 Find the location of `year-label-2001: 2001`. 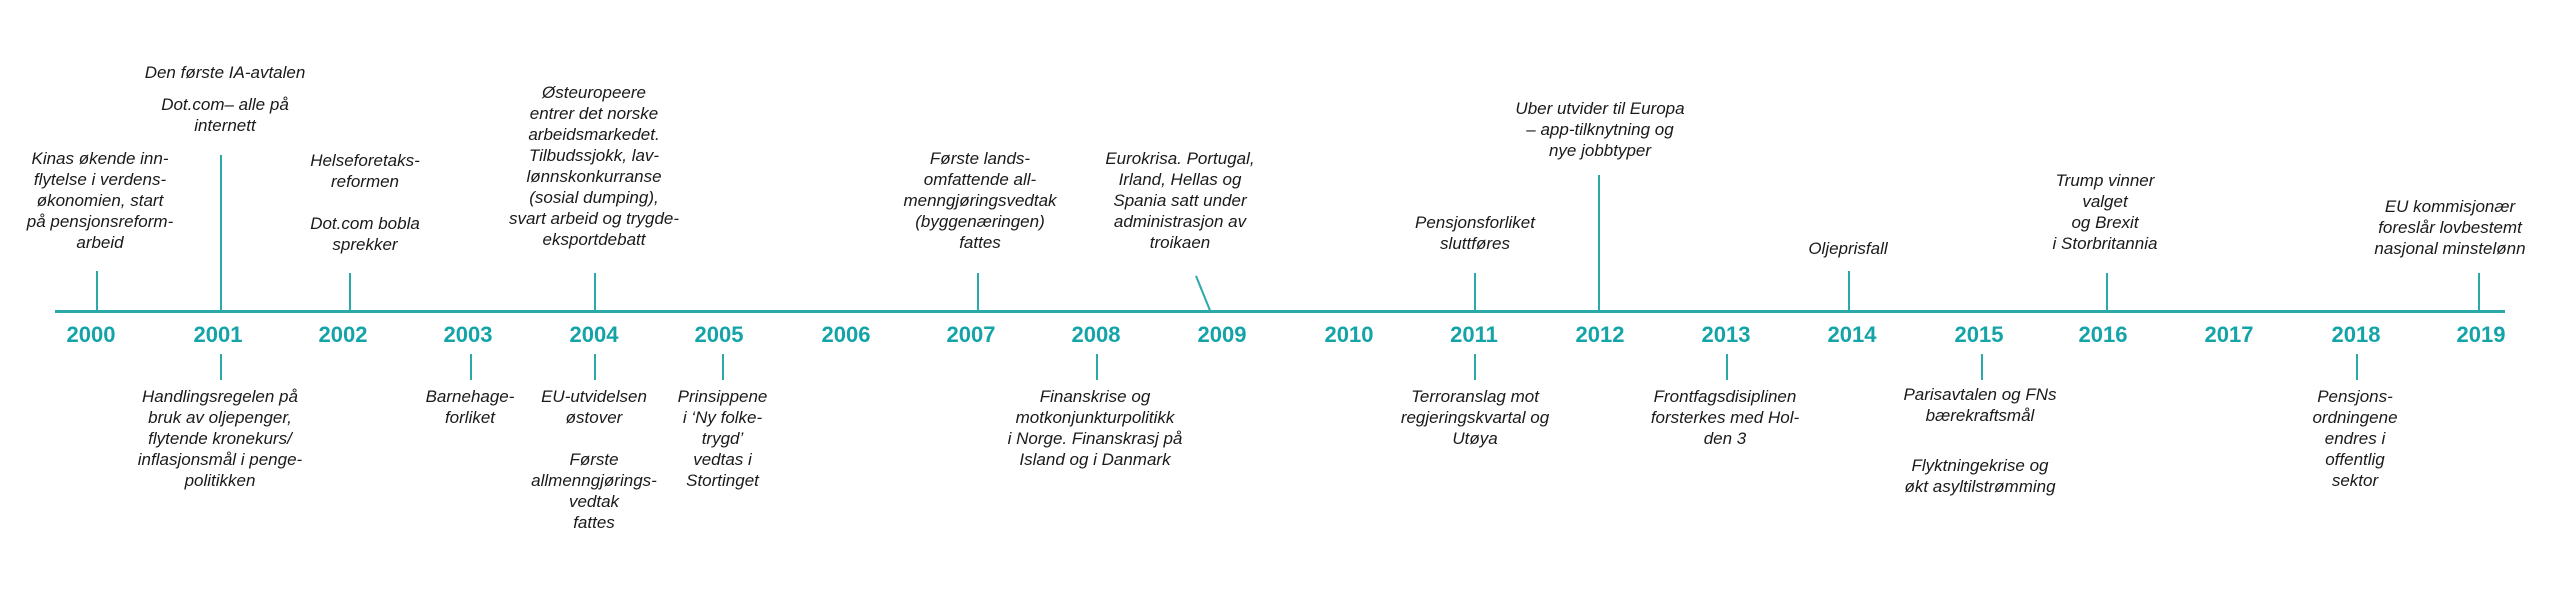

year-label-2001: 2001 is located at coordinates (218, 334).